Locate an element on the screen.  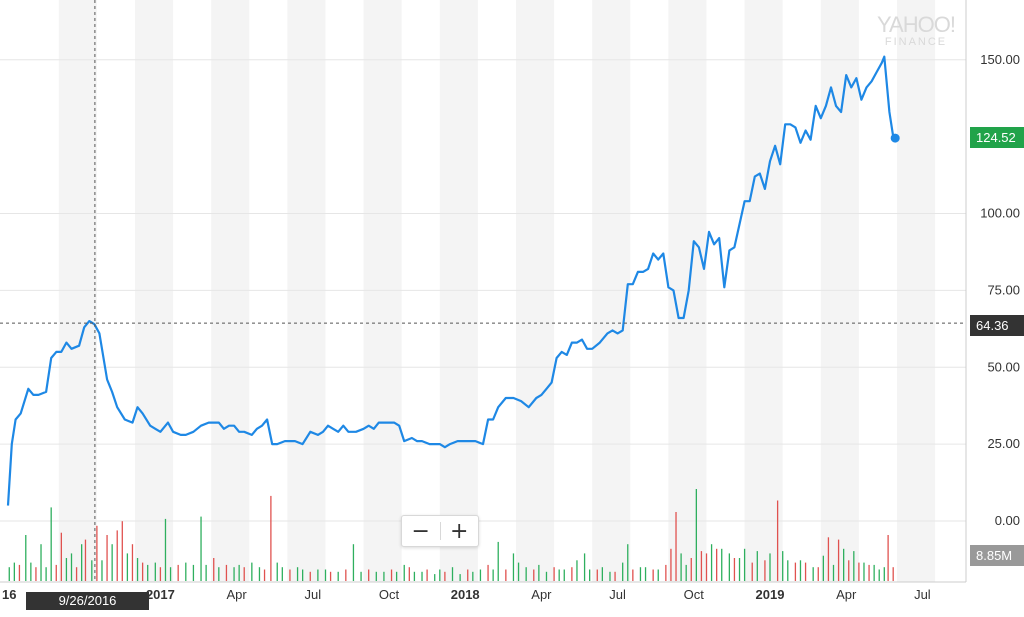
x-tick-label: 2018 is located at coordinates (465, 594).